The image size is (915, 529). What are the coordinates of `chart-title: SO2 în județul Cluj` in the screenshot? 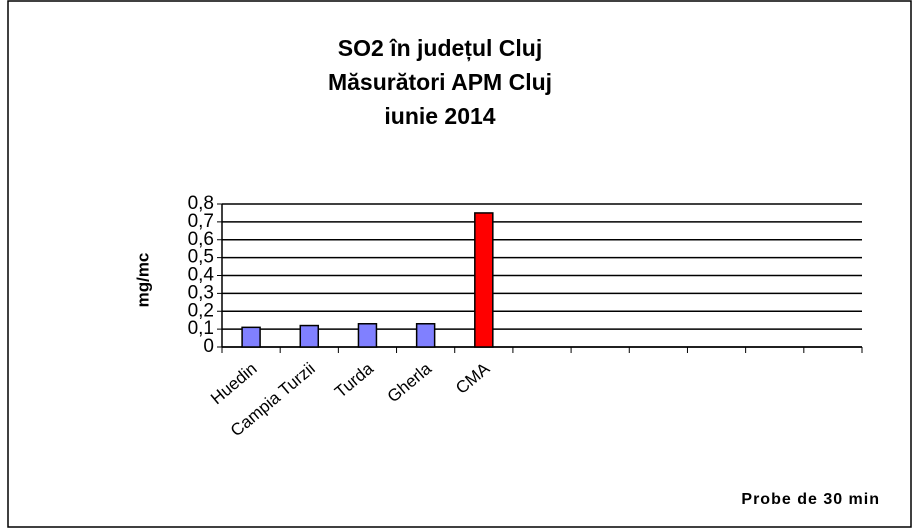 It's located at (440, 48).